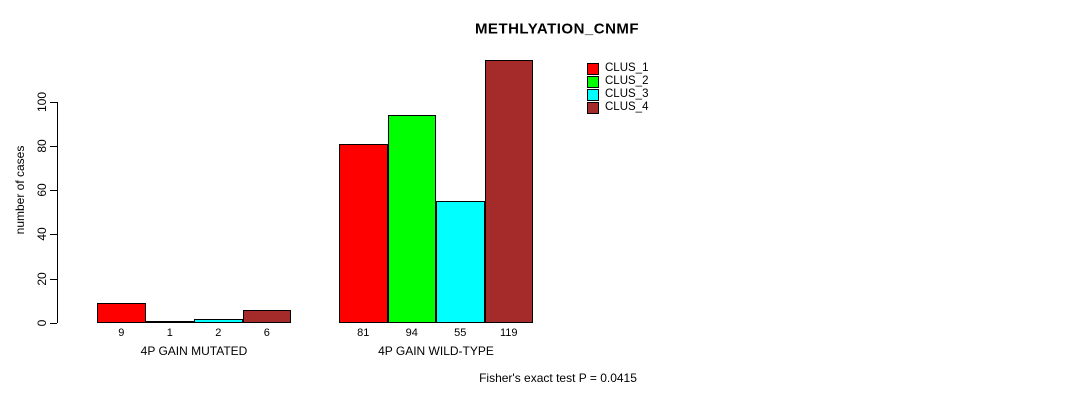  I want to click on legend-item-clus_1: CLUS_1, so click(617, 68).